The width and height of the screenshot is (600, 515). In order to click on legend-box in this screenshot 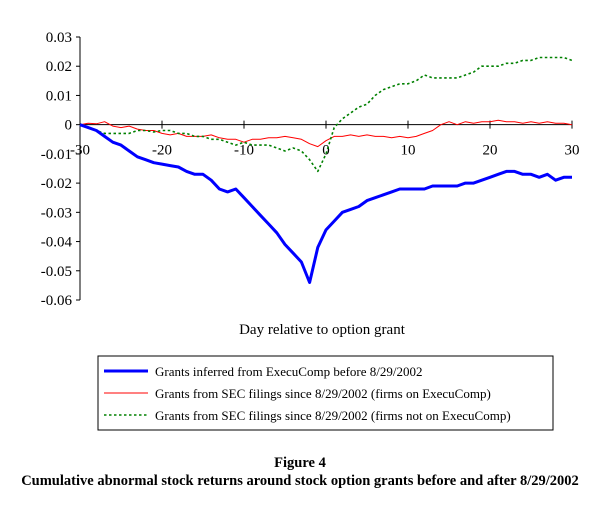, I will do `click(325, 393)`.